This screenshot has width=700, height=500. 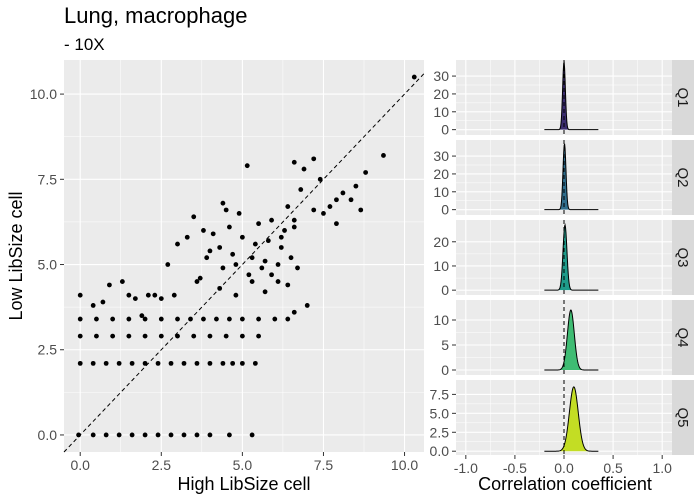 What do you see at coordinates (563, 465) in the screenshot?
I see `density-x-ticks: -1.0 -0.5 0.0 0.5 1.0` at bounding box center [563, 465].